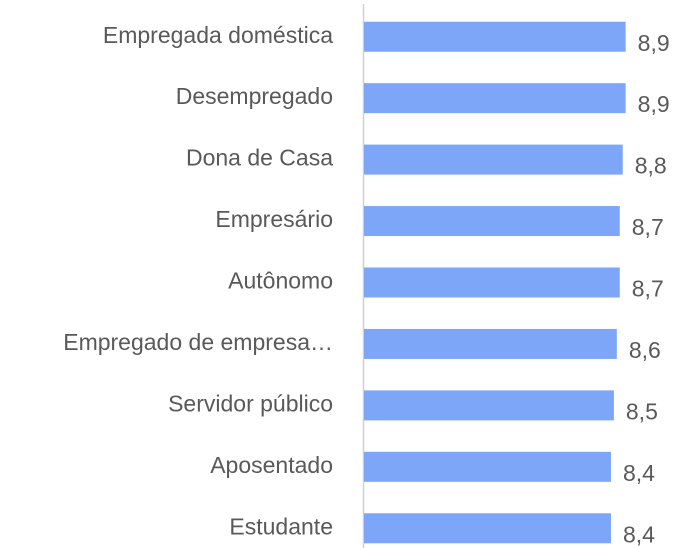 Image resolution: width=682 pixels, height=548 pixels. What do you see at coordinates (259, 158) in the screenshot?
I see `category-label: Dona de Casa` at bounding box center [259, 158].